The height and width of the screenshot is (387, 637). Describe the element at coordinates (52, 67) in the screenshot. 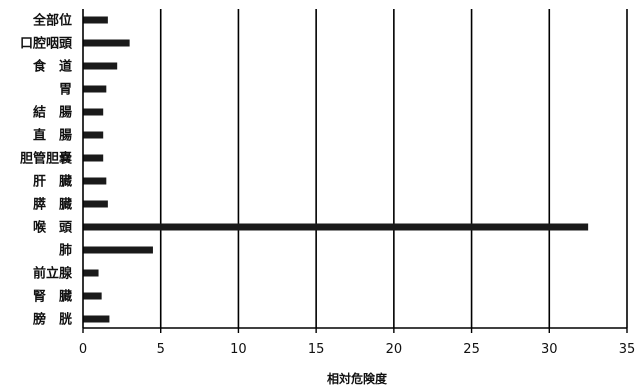

I see `category-label: 食 道` at that location.